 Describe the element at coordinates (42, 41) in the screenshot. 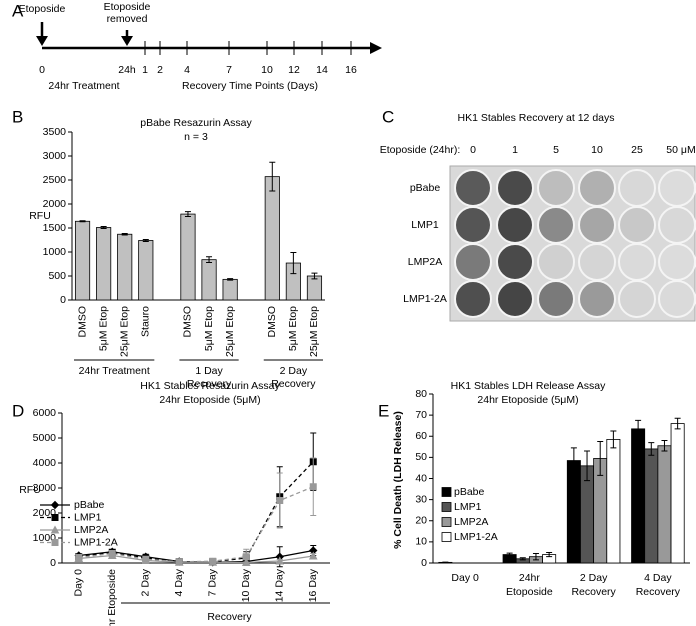

I see `event-arrowhead` at that location.